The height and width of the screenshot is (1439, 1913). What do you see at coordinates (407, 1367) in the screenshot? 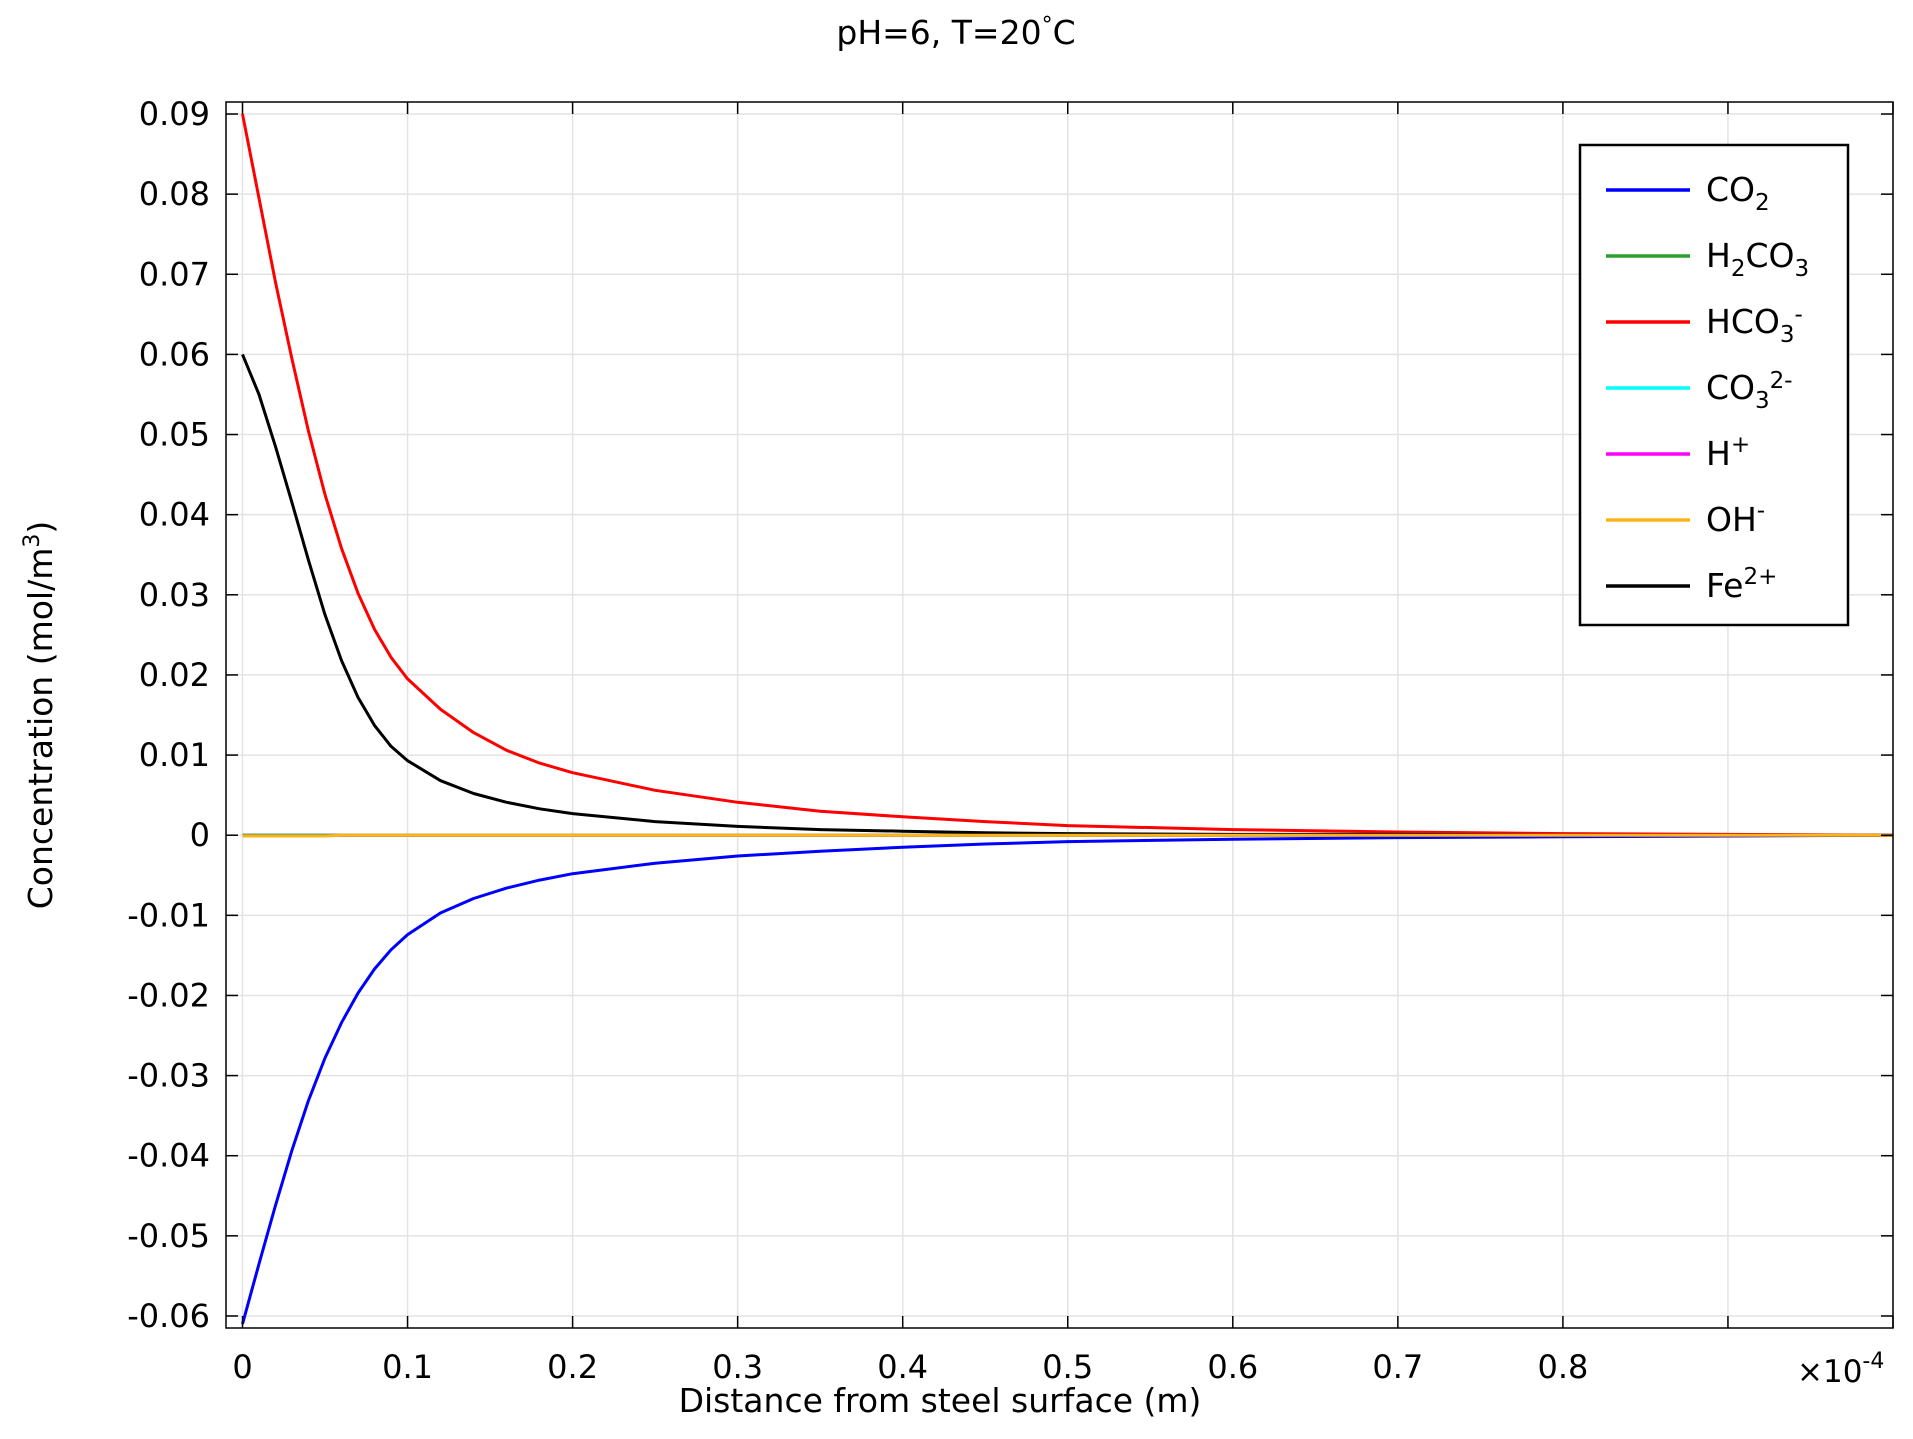
I see `x-tick-label: 0.1` at bounding box center [407, 1367].